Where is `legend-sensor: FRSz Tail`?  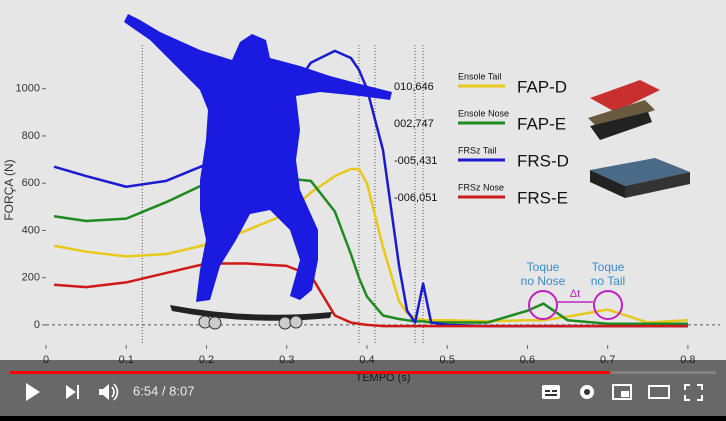
legend-sensor: FRSz Tail is located at coordinates (477, 150).